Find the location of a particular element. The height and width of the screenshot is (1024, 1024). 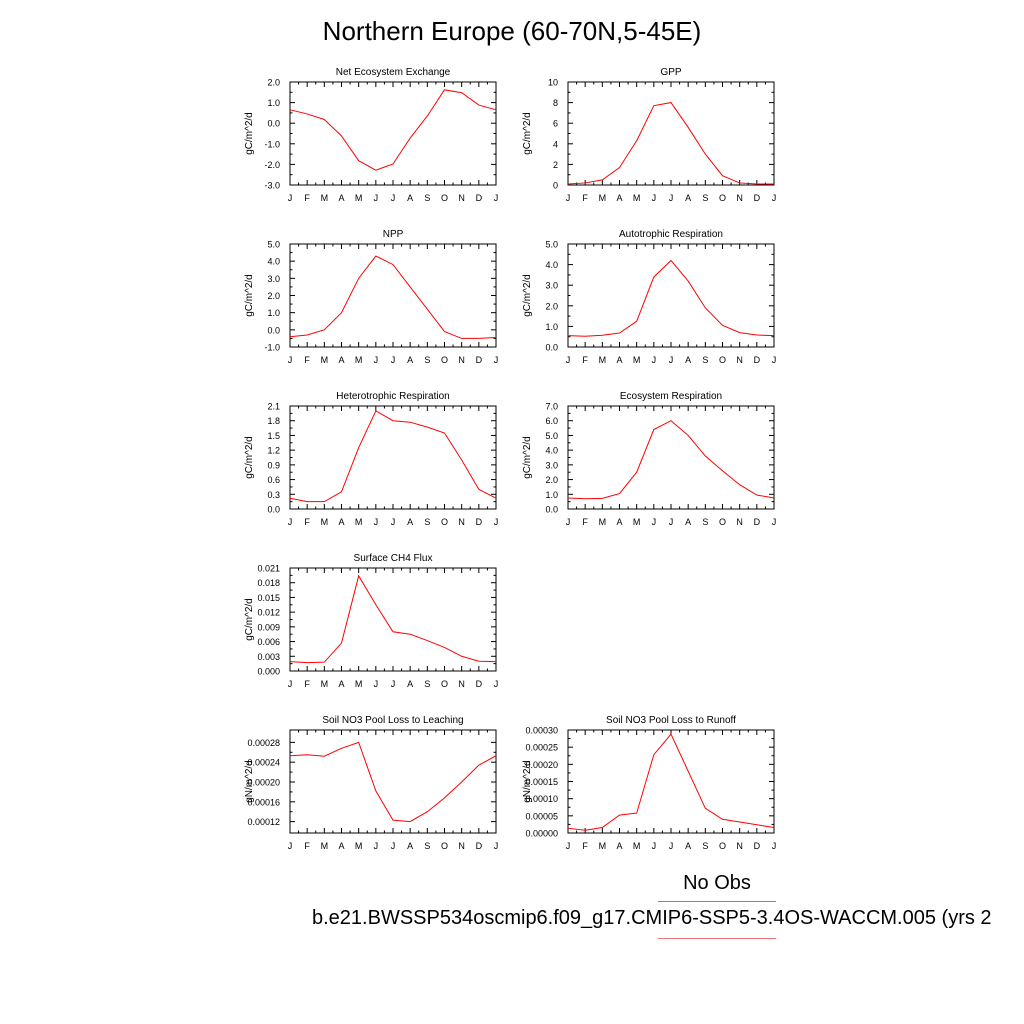

y-tick-label: 5.0 is located at coordinates (551, 436).